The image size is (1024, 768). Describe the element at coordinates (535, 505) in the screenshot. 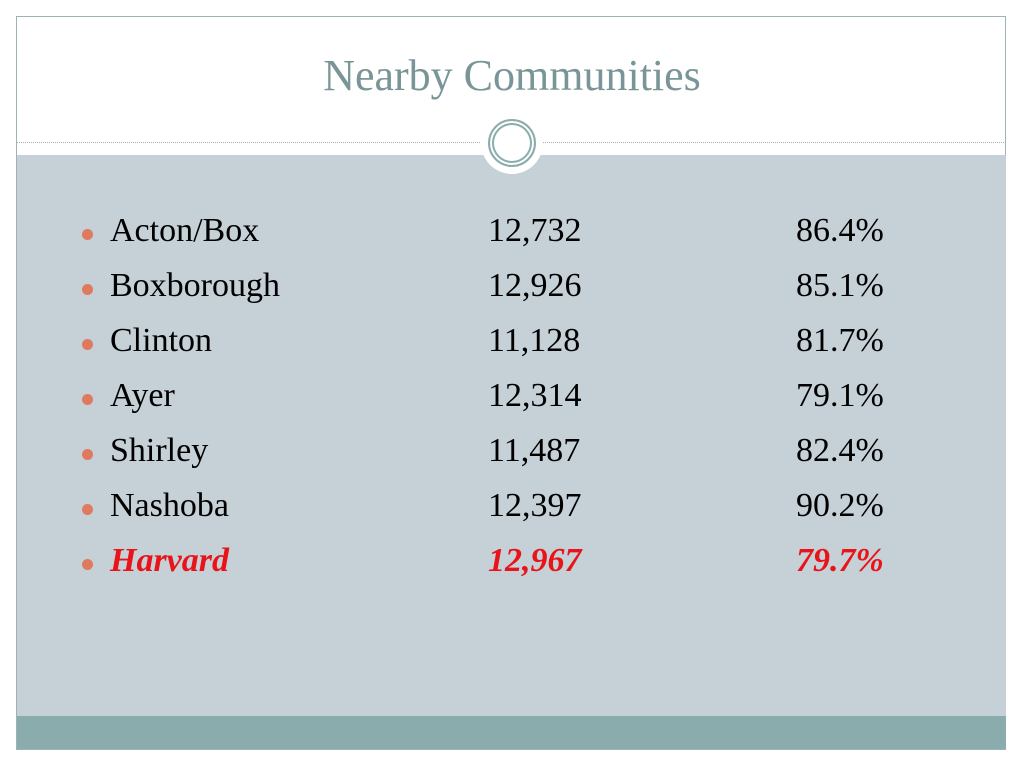

I see `community-value: 12,397` at that location.